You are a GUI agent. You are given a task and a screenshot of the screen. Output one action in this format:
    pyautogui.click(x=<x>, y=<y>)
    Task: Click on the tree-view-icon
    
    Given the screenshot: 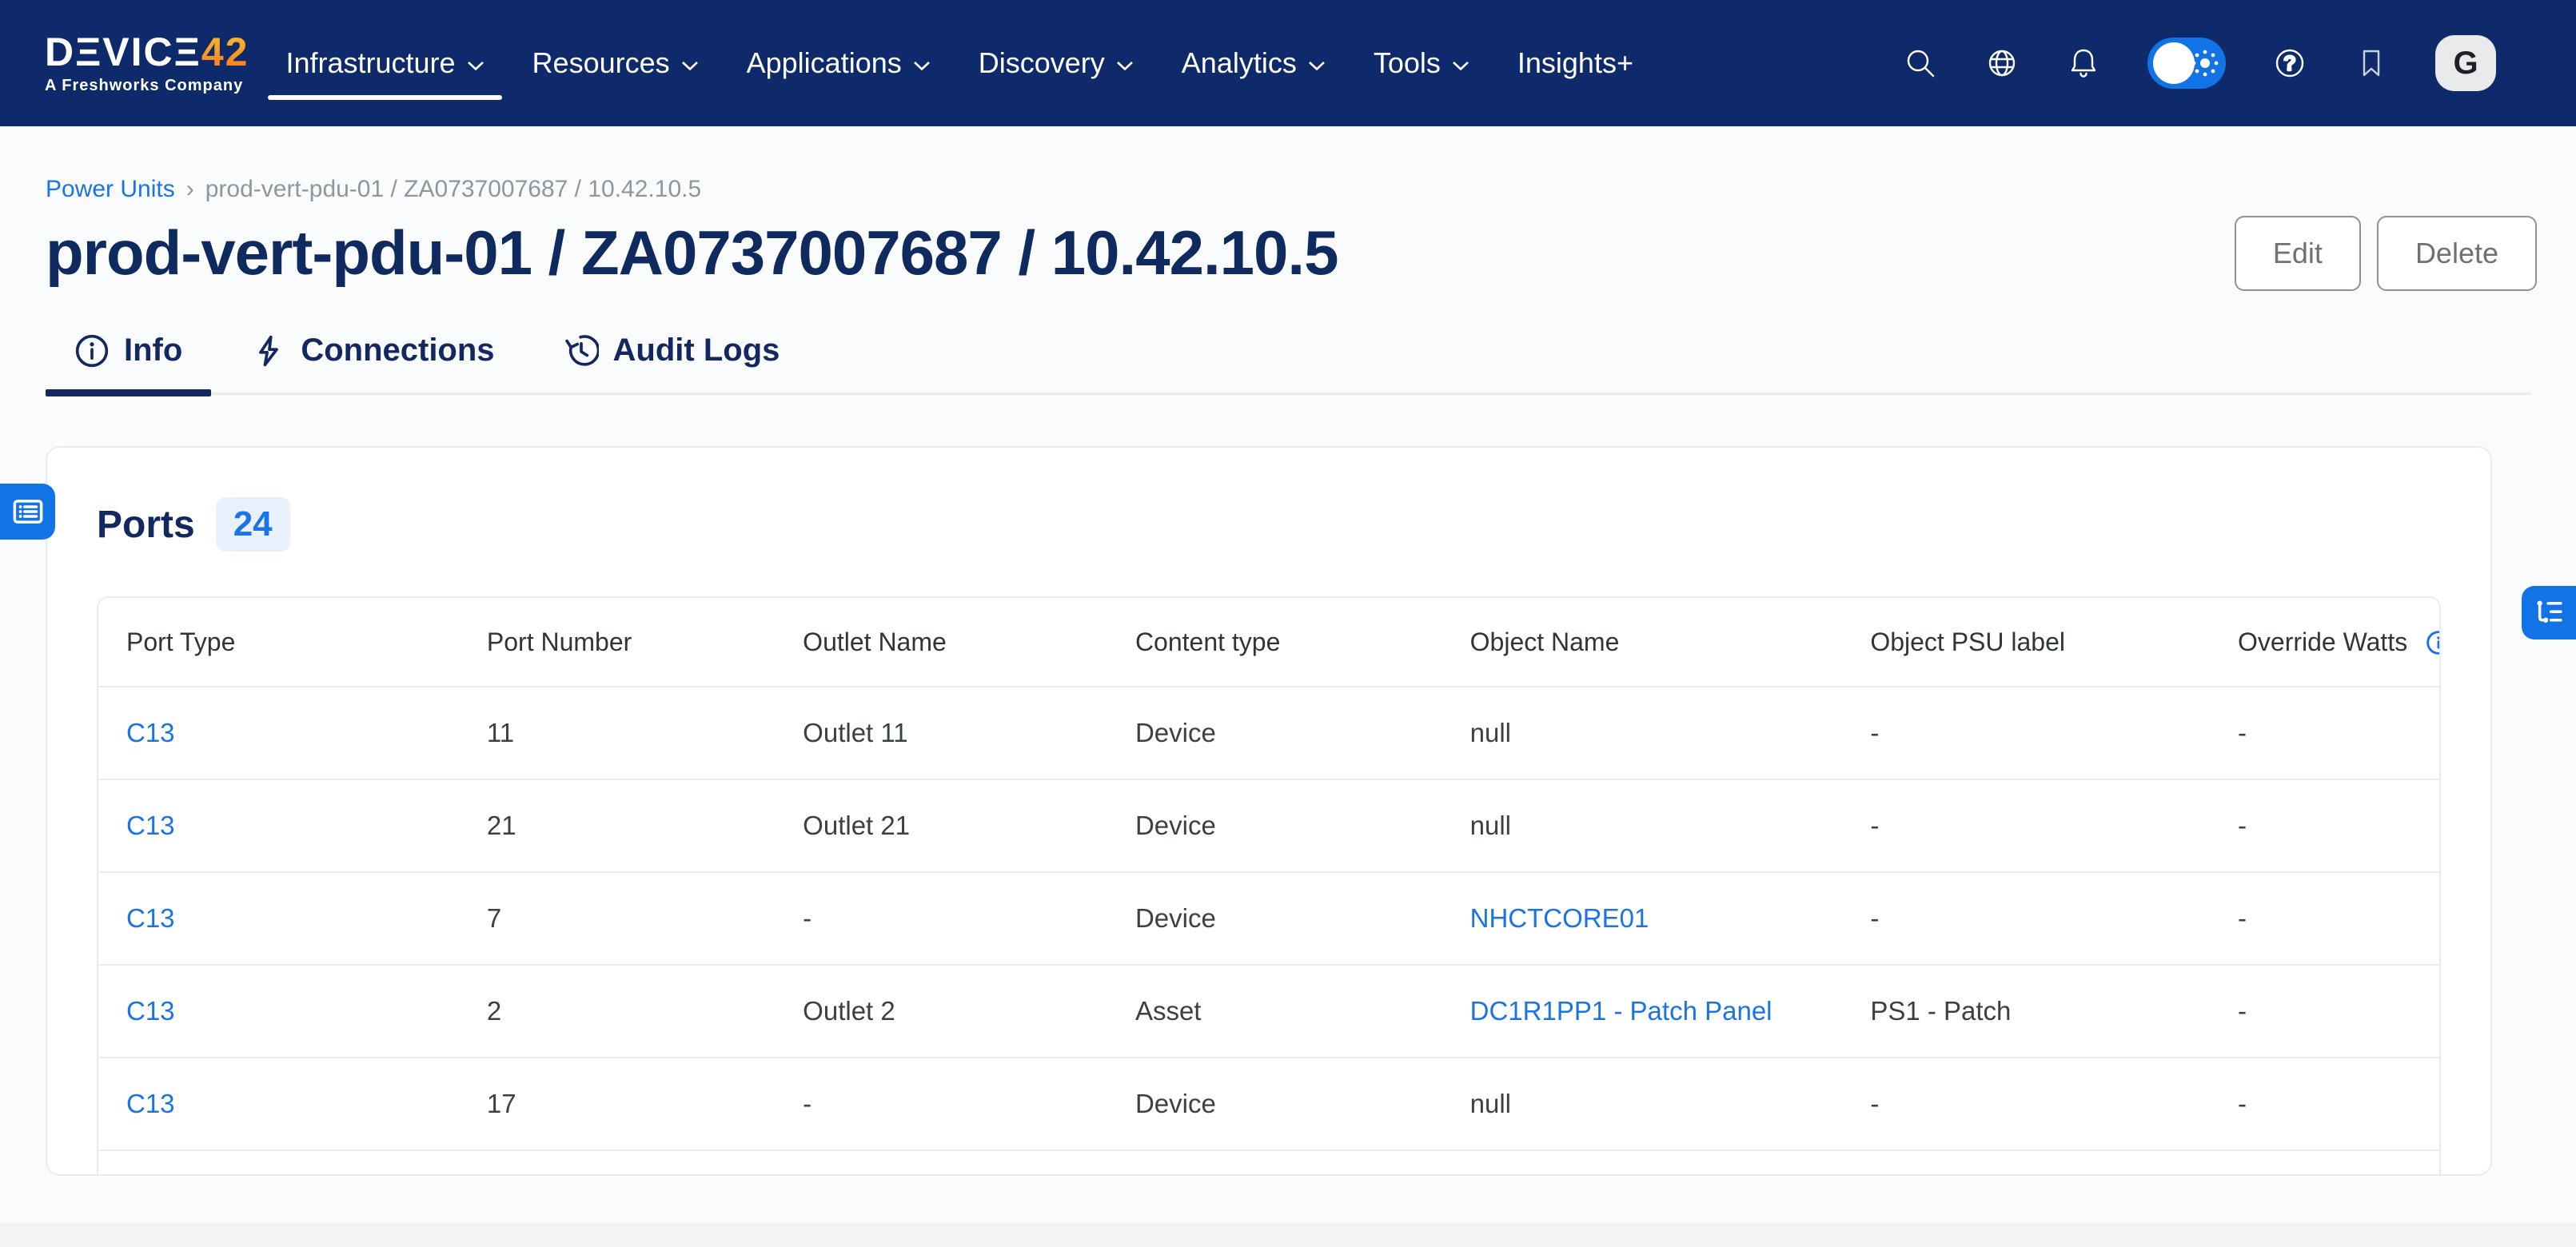 What is the action you would take?
    pyautogui.click(x=2550, y=611)
    